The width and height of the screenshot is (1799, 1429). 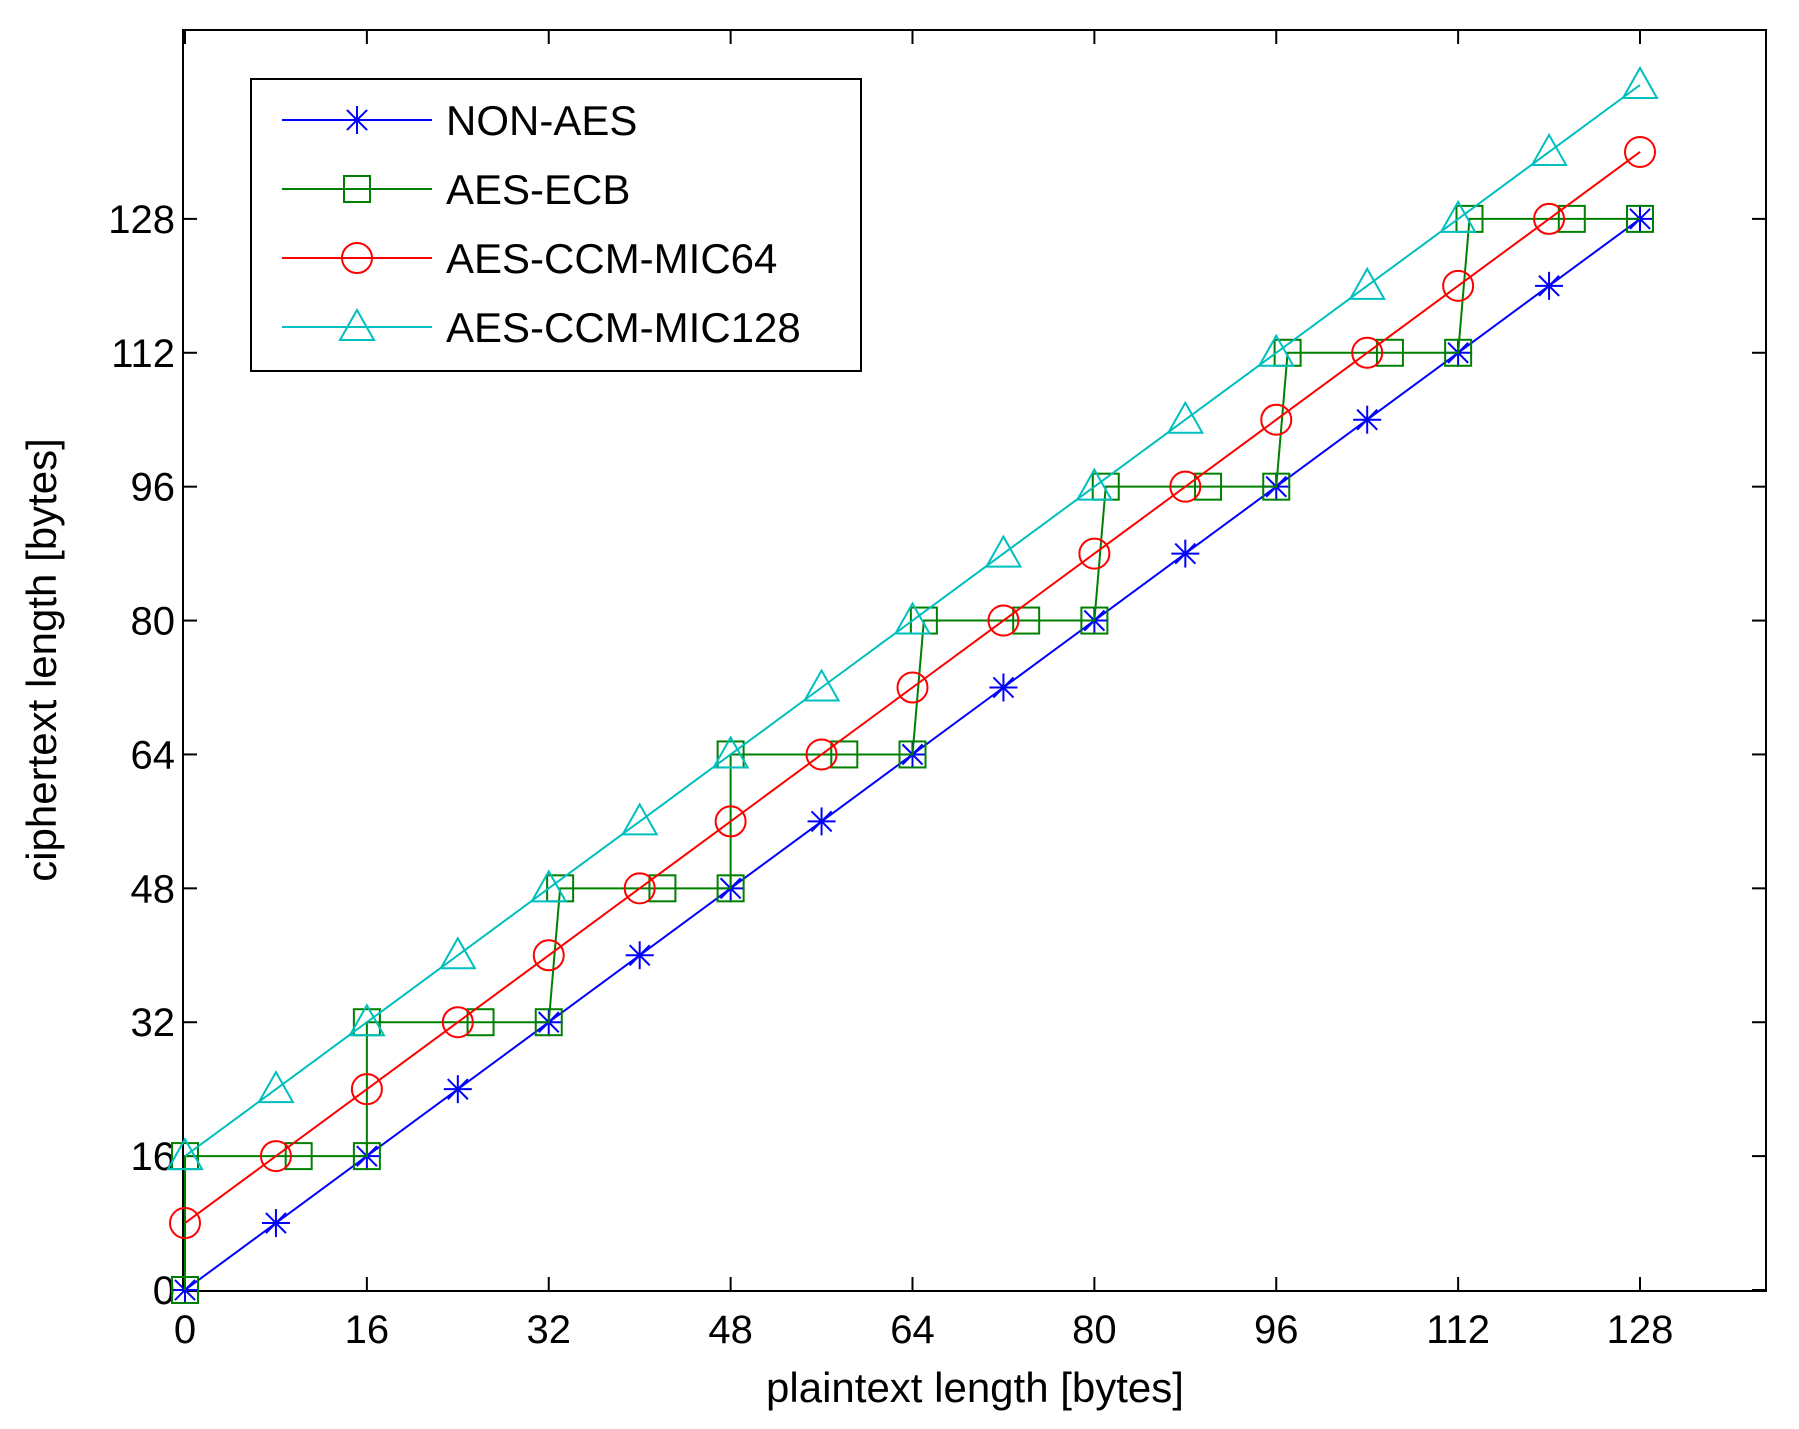 I want to click on x-tick-label: 0, so click(x=185, y=1330).